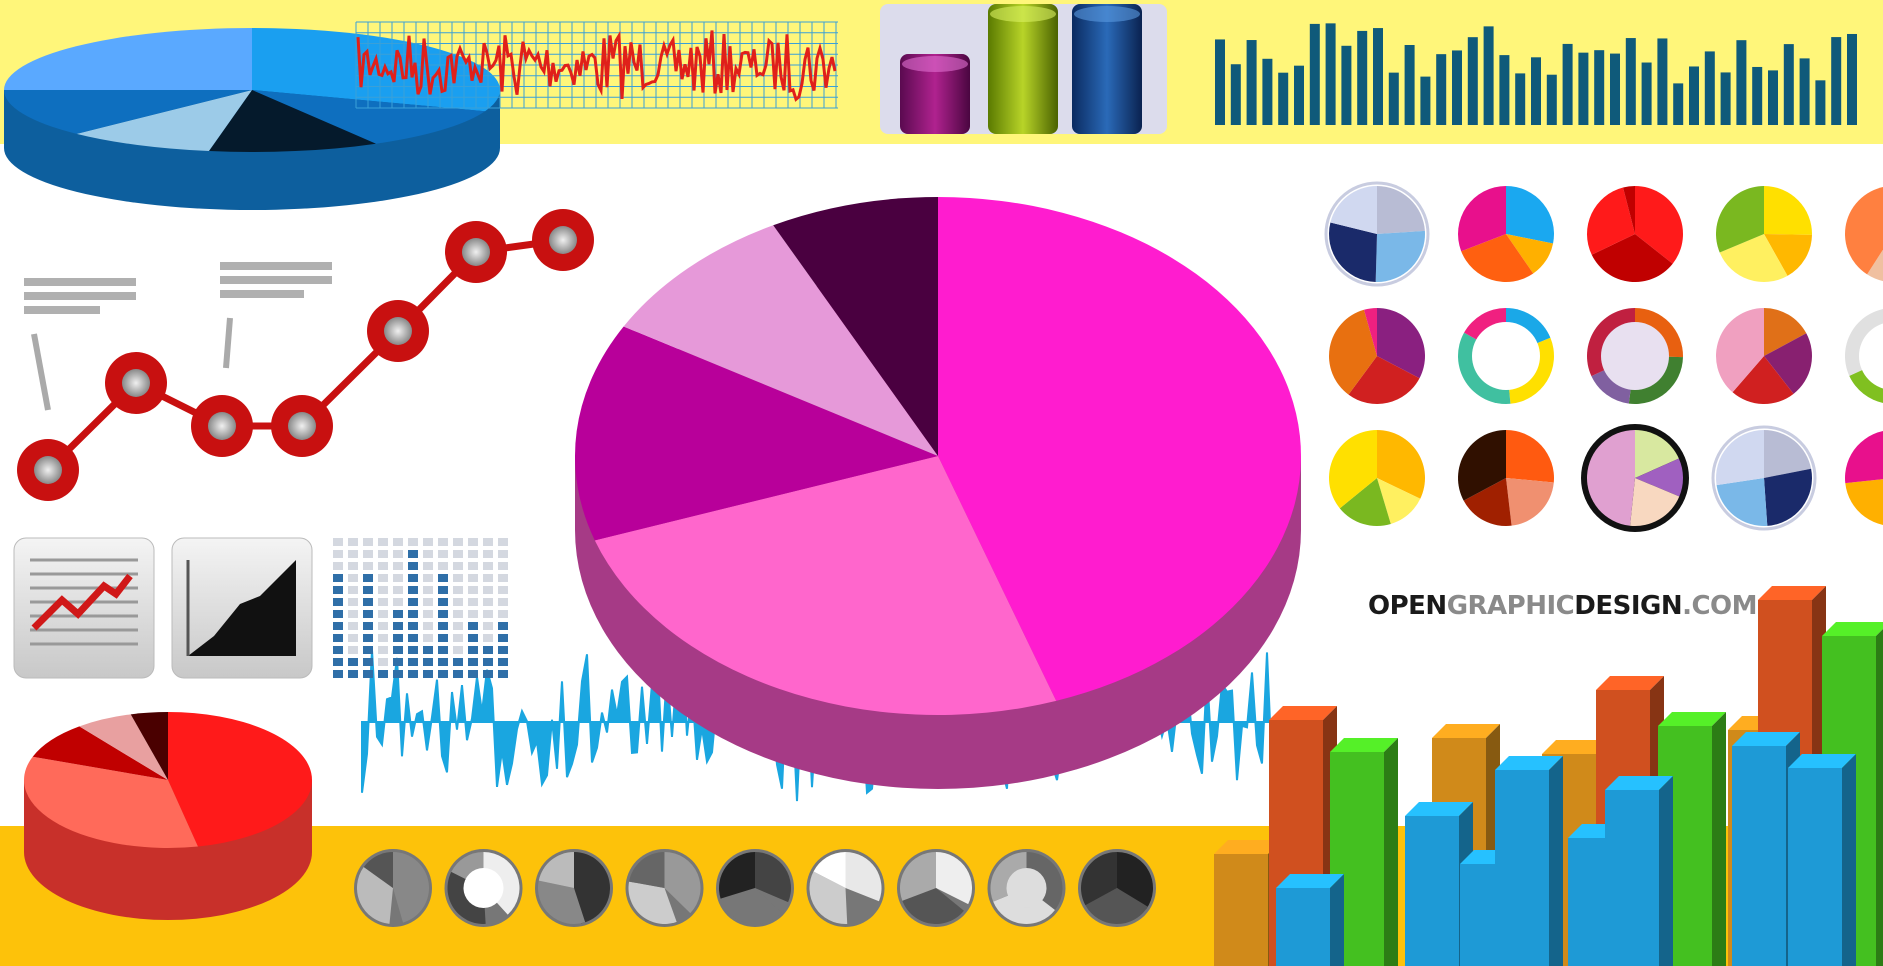  What do you see at coordinates (82, 602) in the screenshot?
I see `icon-trend` at bounding box center [82, 602].